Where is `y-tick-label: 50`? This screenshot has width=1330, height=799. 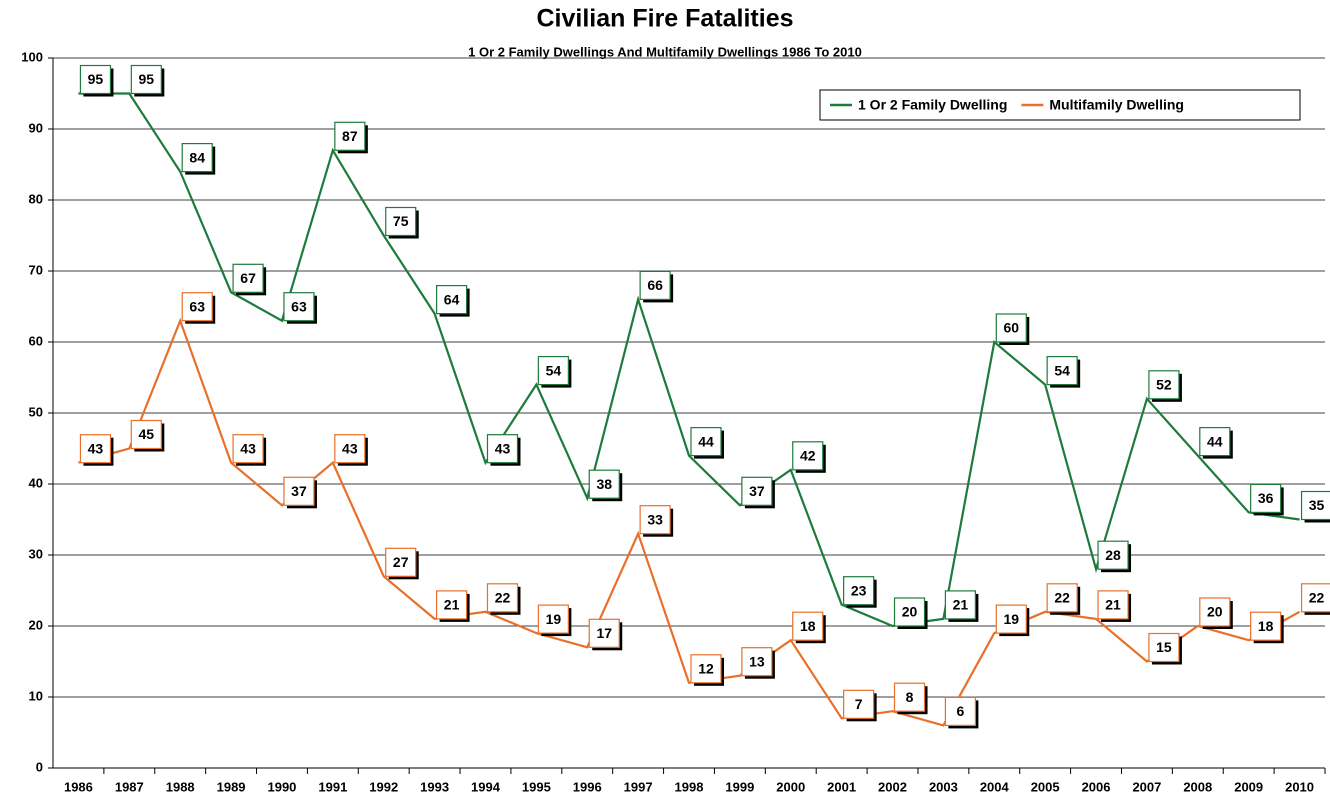 y-tick-label: 50 is located at coordinates (36, 411).